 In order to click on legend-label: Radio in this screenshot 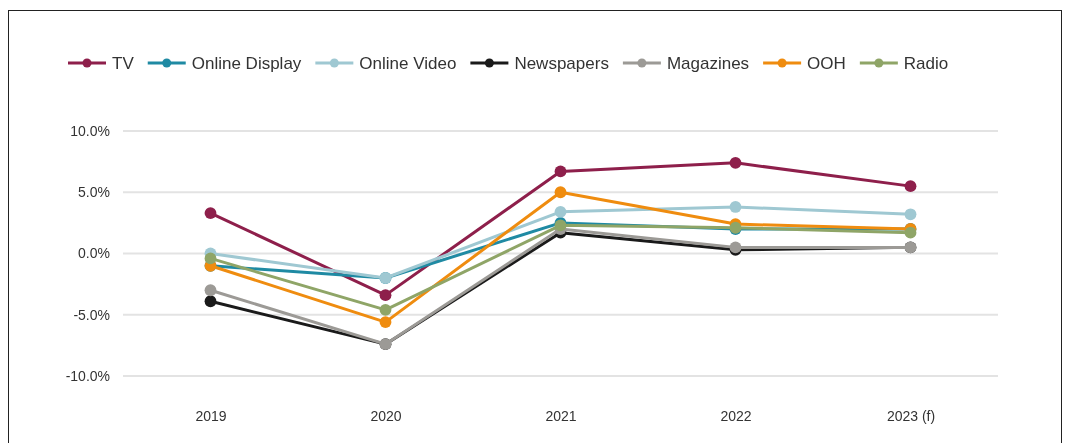, I will do `click(926, 63)`.